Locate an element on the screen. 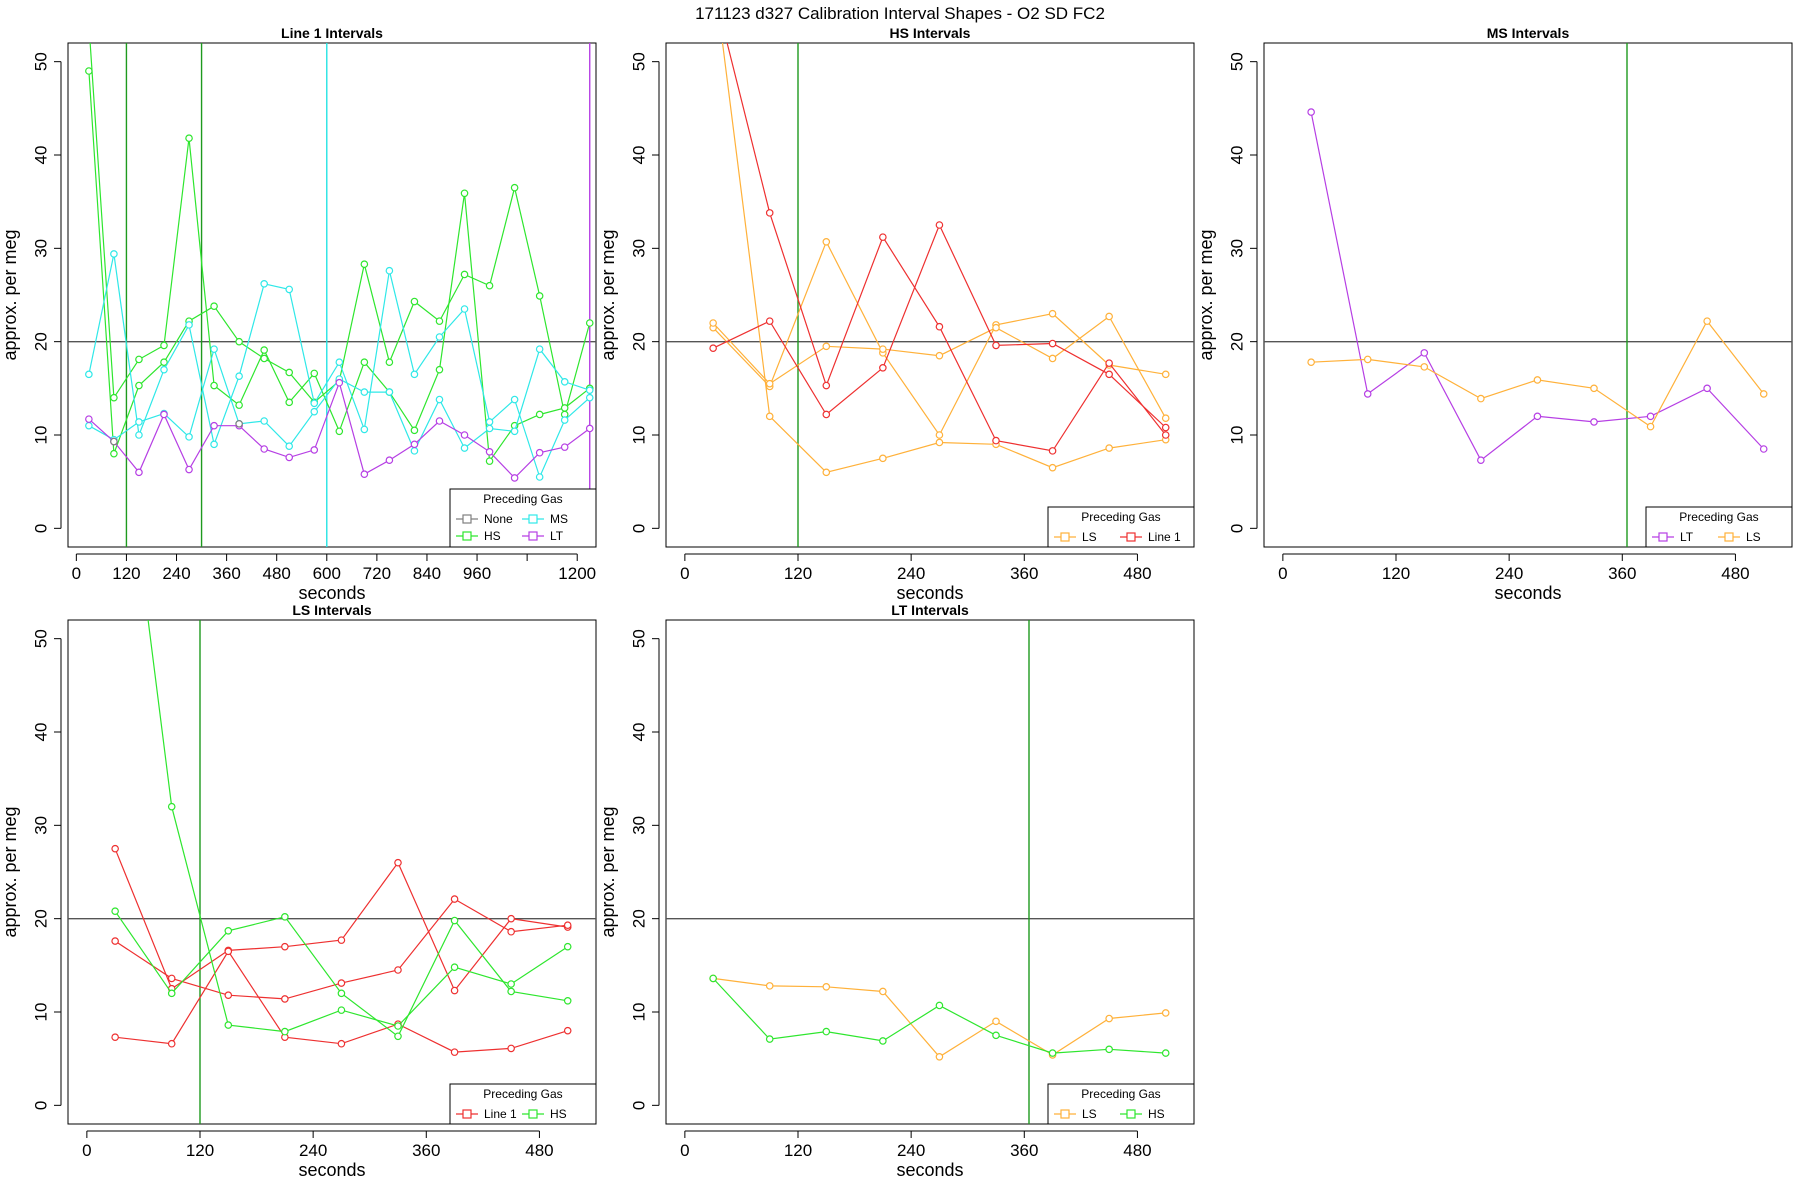 The height and width of the screenshot is (1200, 1800). y-axis-label: approx. per meg is located at coordinates (10, 871).